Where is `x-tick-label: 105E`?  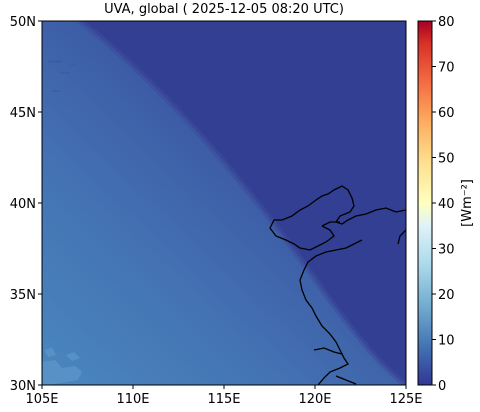
x-tick-label: 105E is located at coordinates (41, 399).